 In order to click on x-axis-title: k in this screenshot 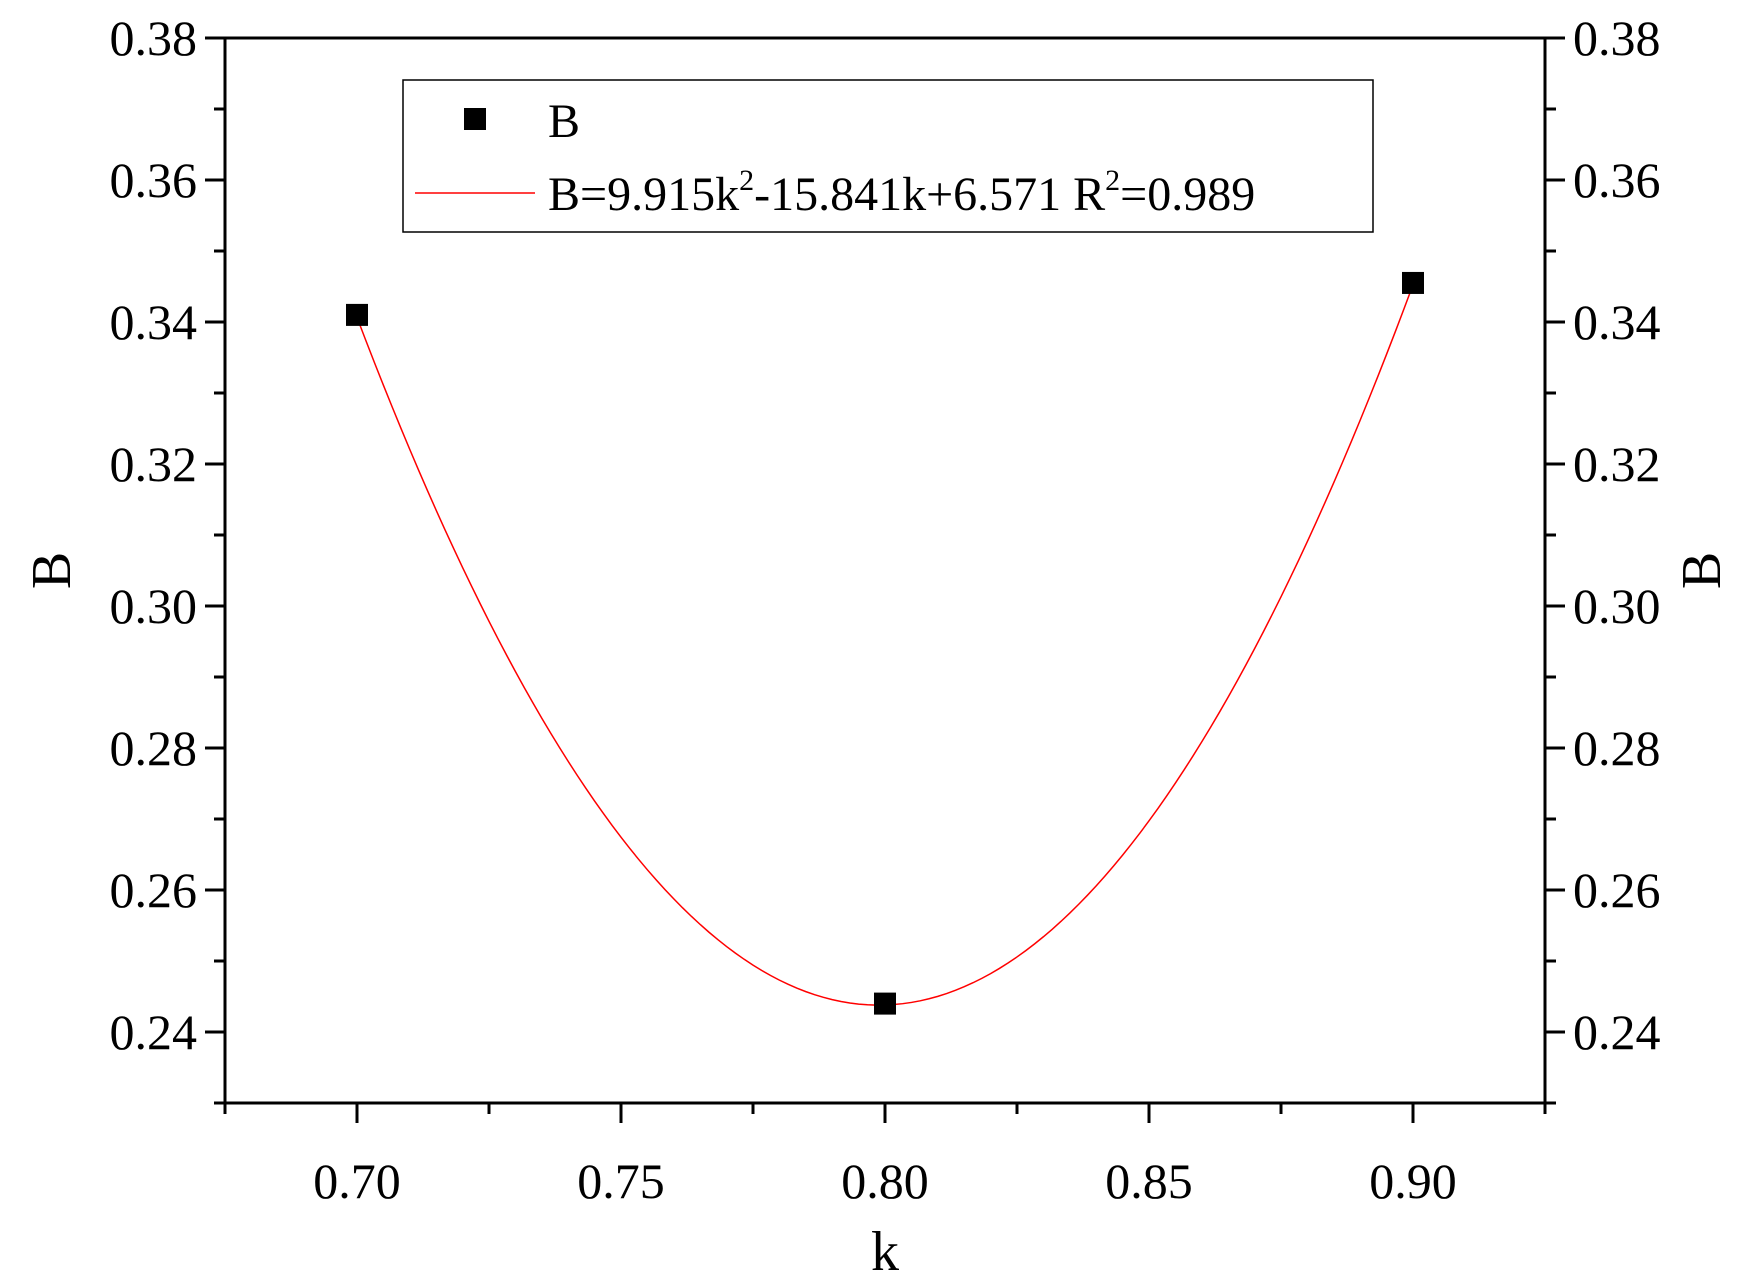, I will do `click(885, 1251)`.